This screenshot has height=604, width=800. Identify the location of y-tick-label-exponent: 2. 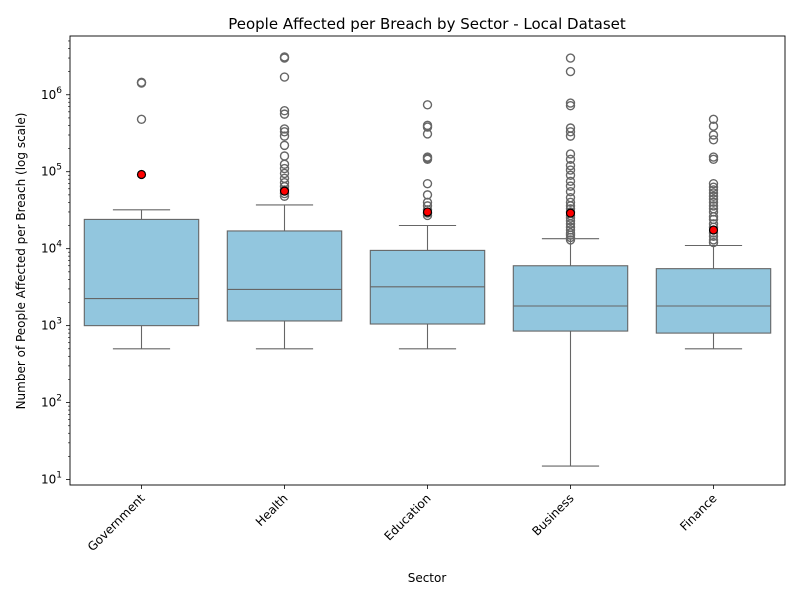
(59, 399).